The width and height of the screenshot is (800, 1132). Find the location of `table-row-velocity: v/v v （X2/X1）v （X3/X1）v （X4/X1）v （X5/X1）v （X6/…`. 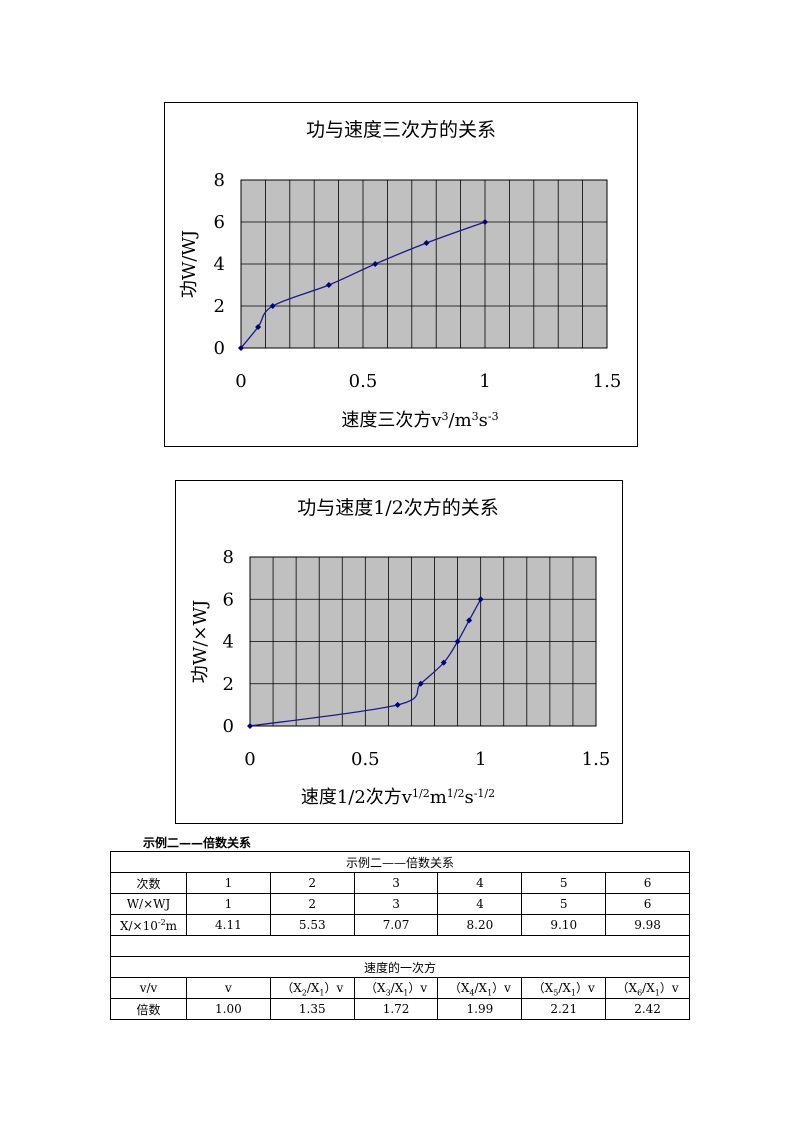

table-row-velocity: v/v v （X2/X1）v （X3/X1）v （X4/X1）v （X5/X1）v （X6/… is located at coordinates (400, 988).